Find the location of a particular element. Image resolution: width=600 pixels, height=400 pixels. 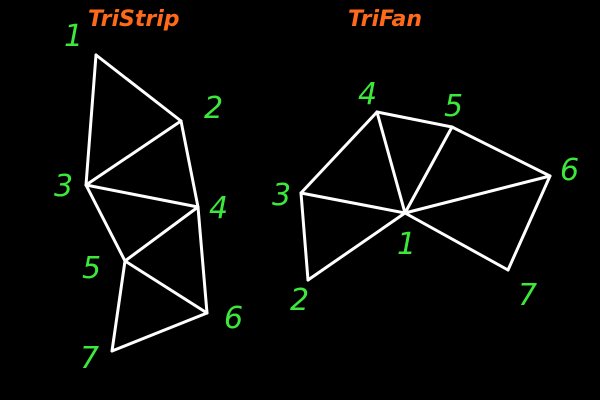

tristrip-title: TriStrip is located at coordinates (133, 19).